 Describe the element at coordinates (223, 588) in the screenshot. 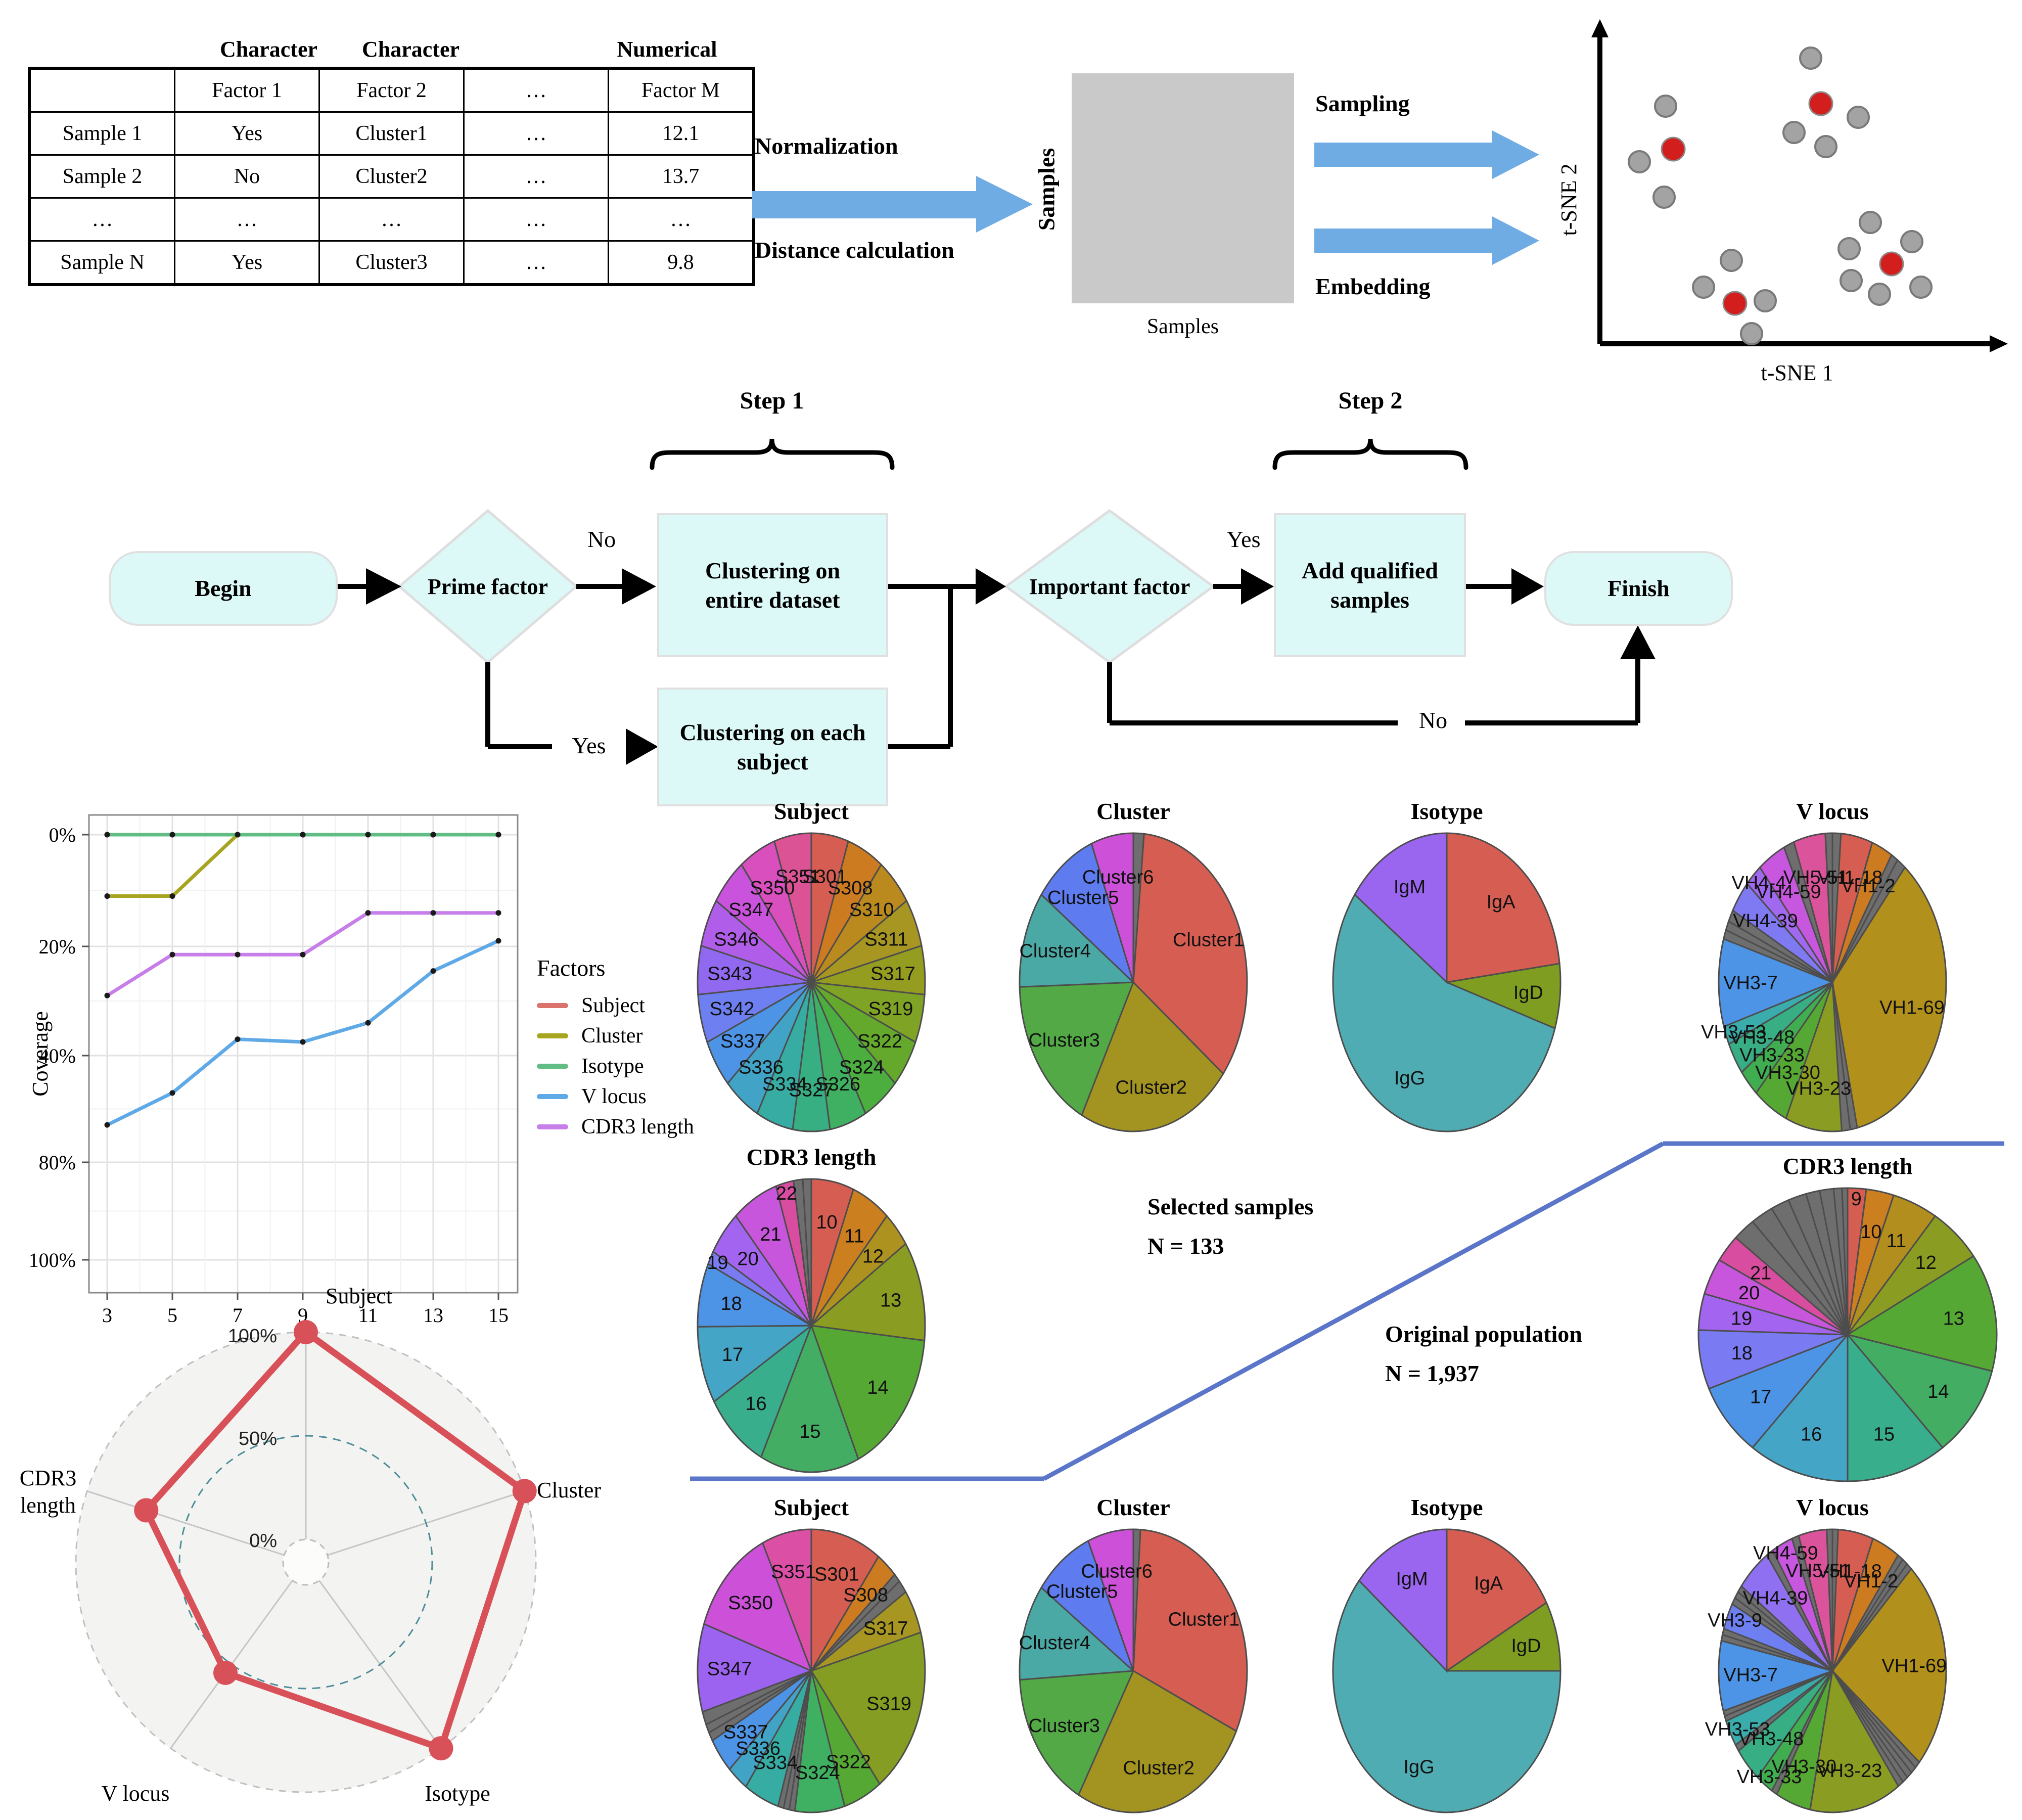

I see `flow-node-begin: Begin` at that location.